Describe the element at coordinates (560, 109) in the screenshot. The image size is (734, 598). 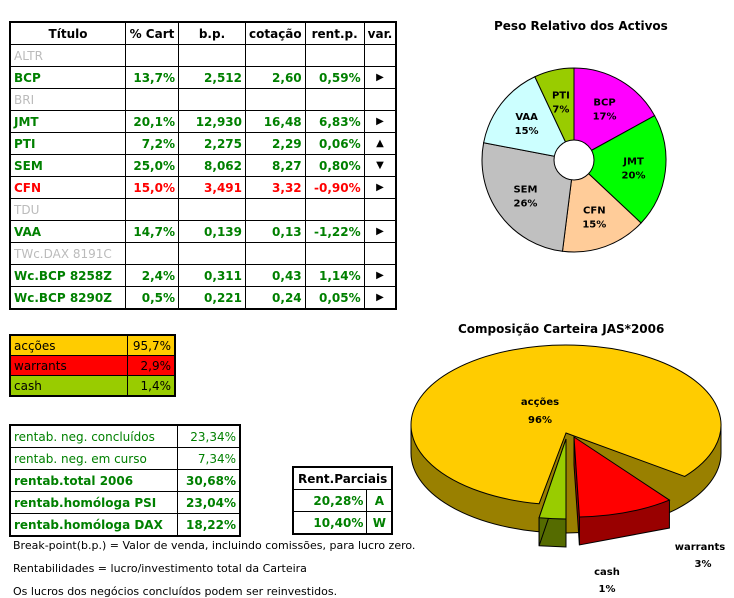
I see `pie1-value-label: 7%` at that location.